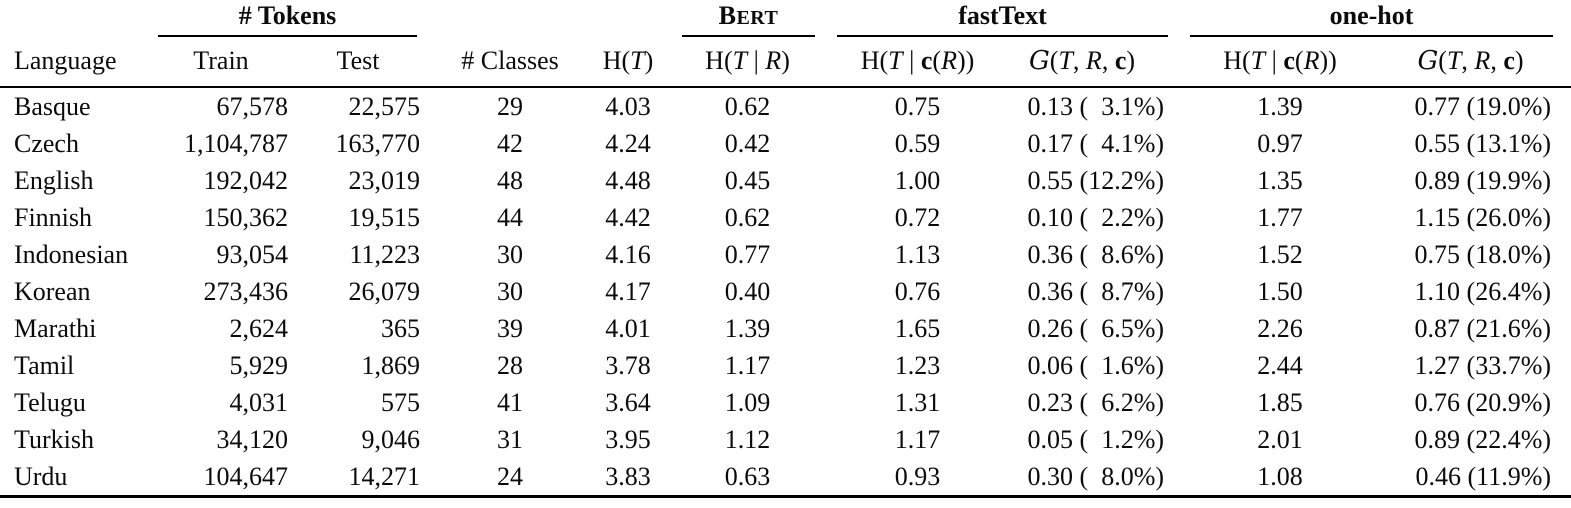 This screenshot has height=508, width=1571. What do you see at coordinates (747, 439) in the screenshot?
I see `bert-cond-entropy-cell: 1.12` at bounding box center [747, 439].